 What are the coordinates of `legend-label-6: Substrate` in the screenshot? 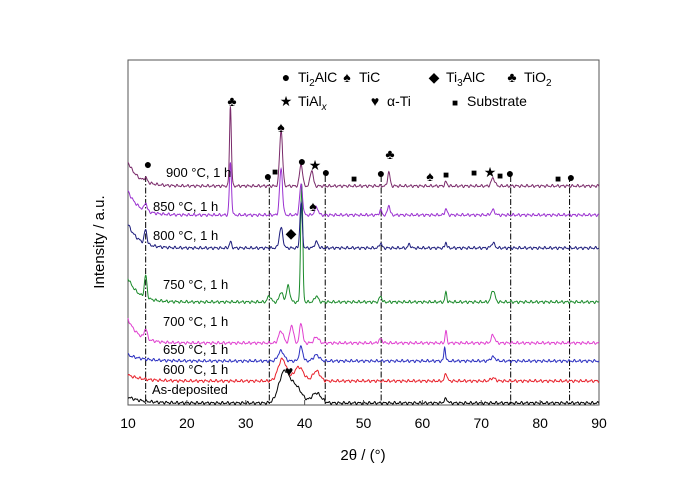 It's located at (497, 101).